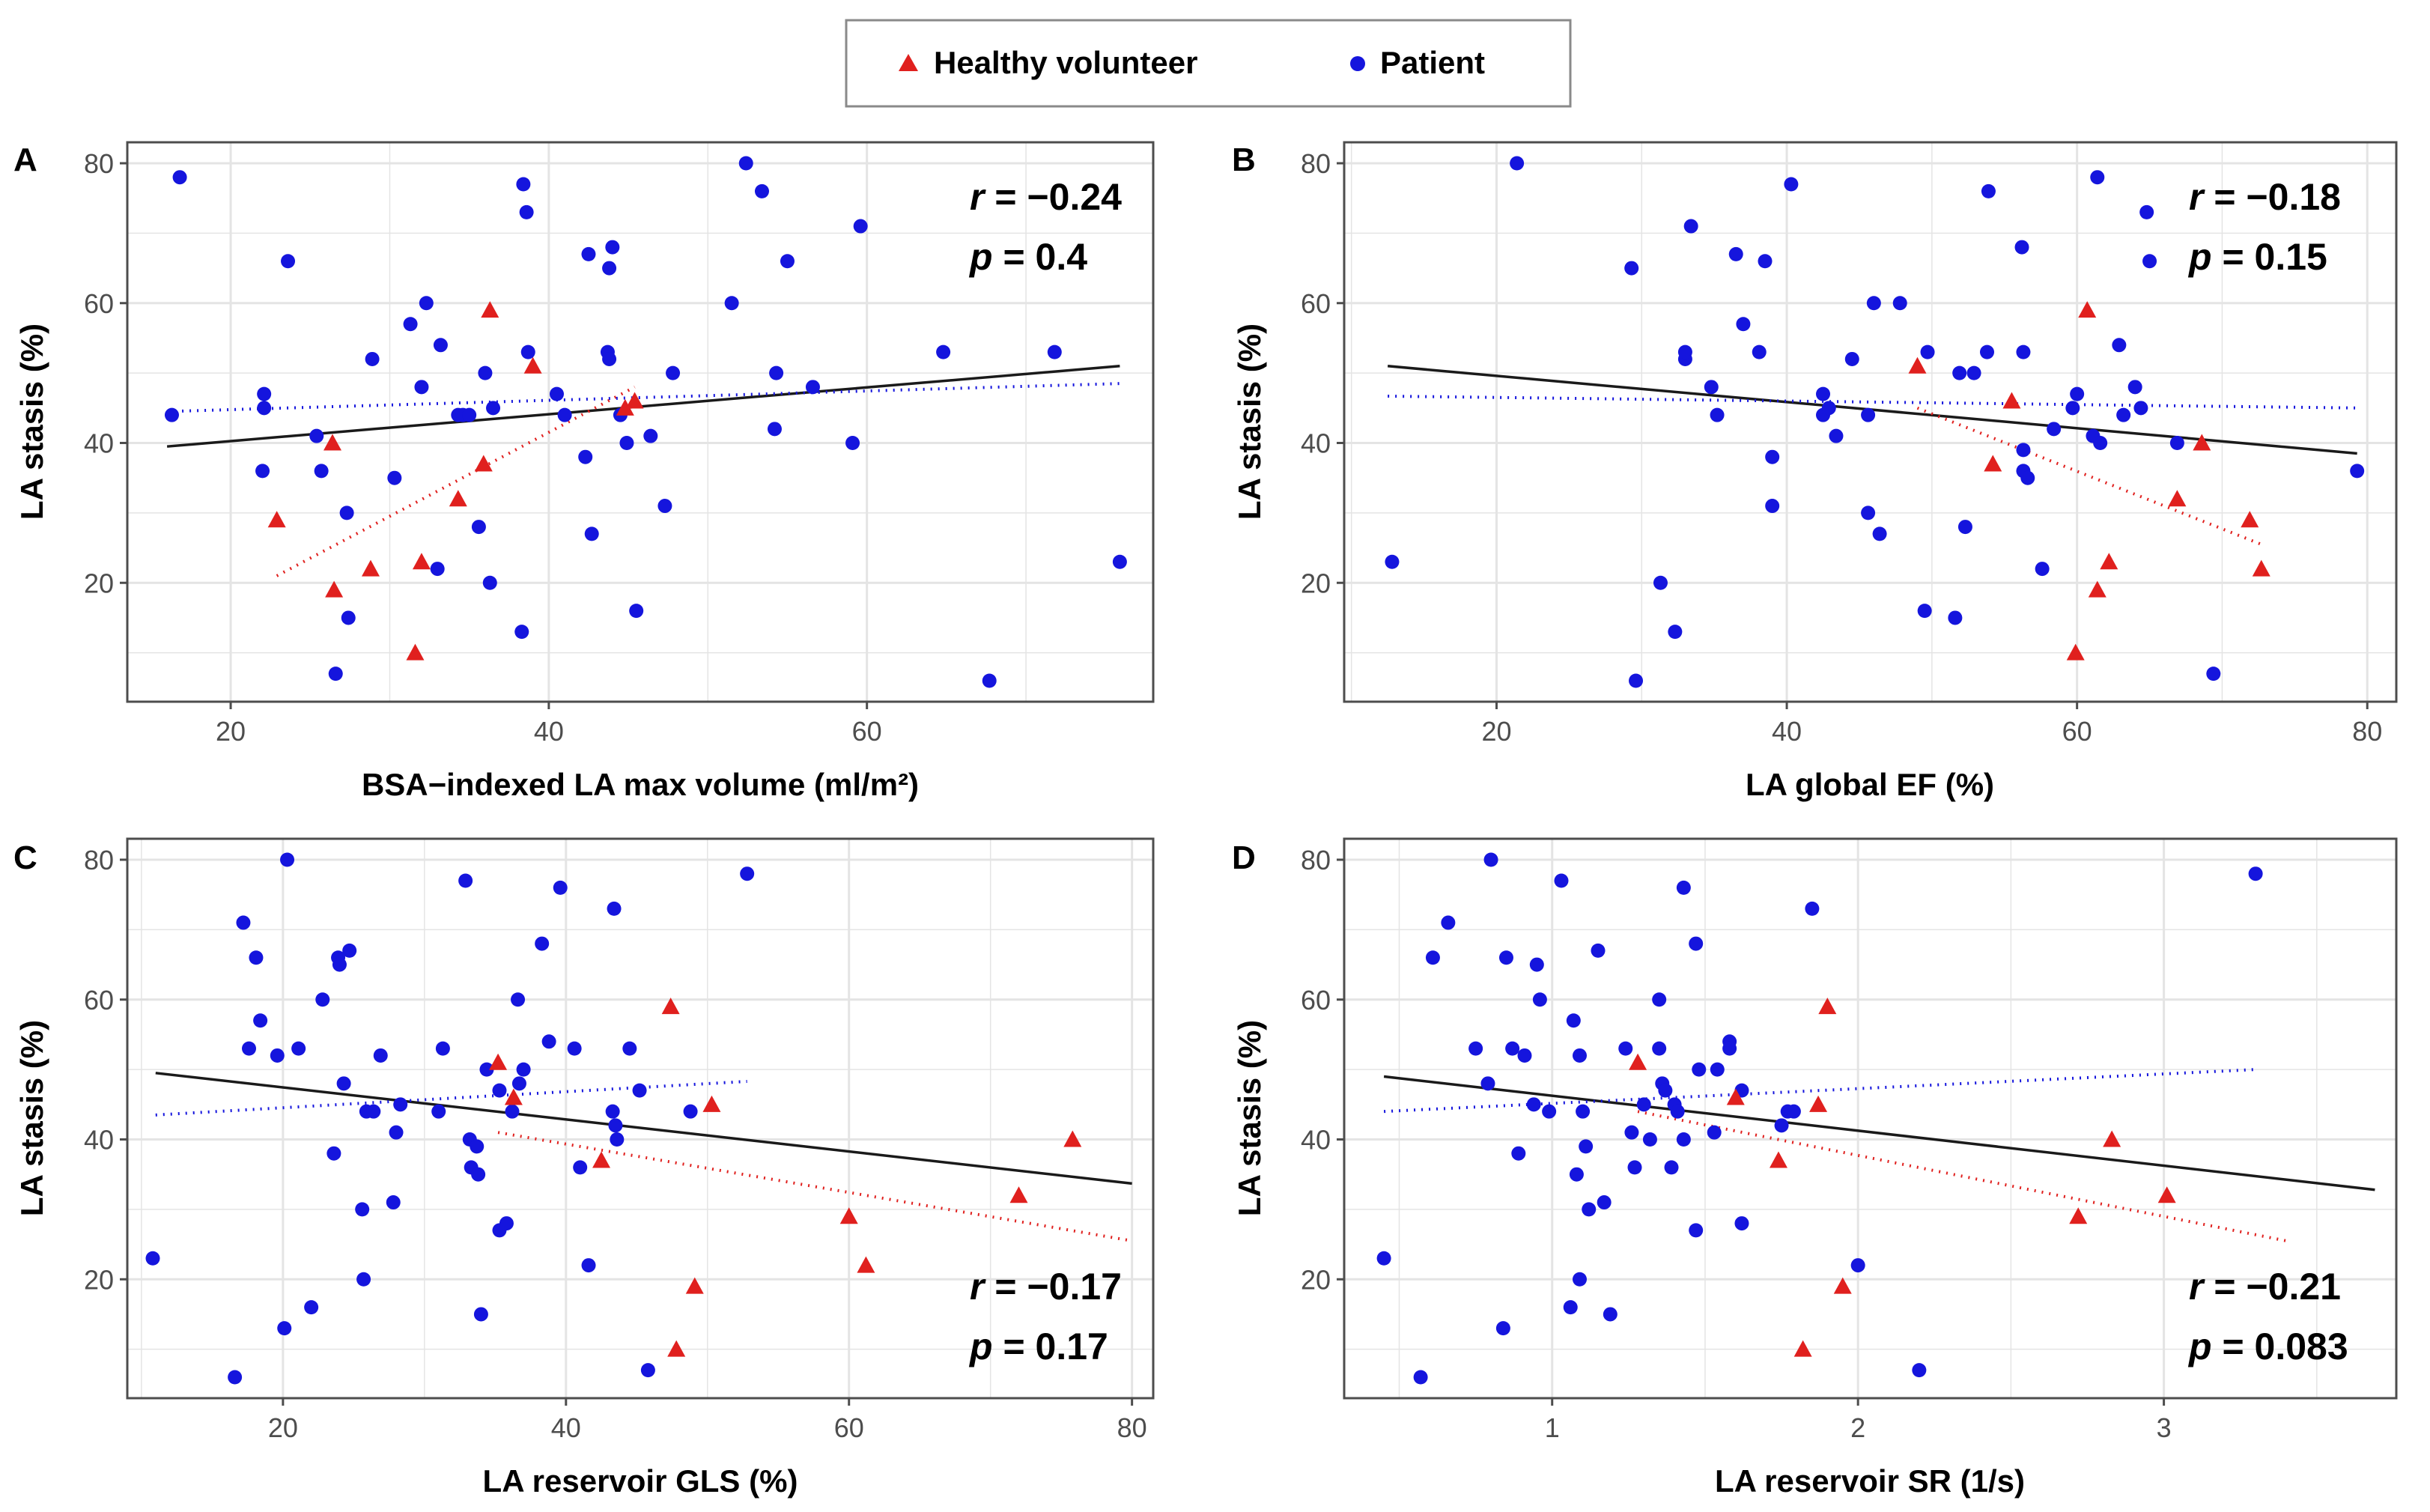 The height and width of the screenshot is (1512, 2430). What do you see at coordinates (99, 583) in the screenshot?
I see `y-tick-label: 20` at bounding box center [99, 583].